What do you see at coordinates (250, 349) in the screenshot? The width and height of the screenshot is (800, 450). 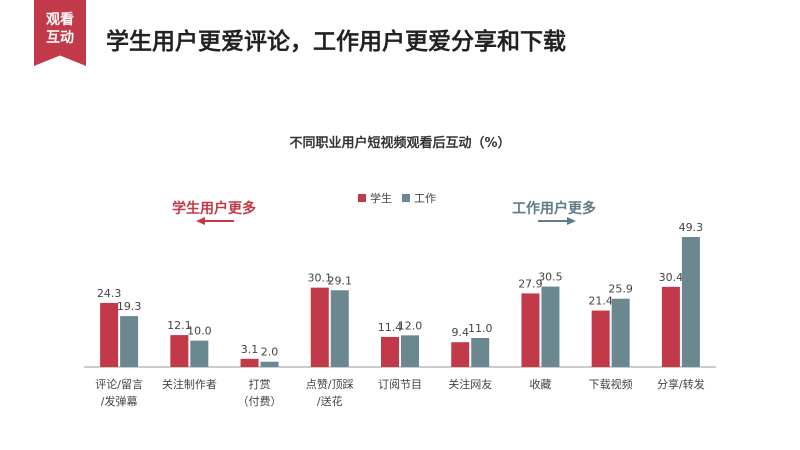 I see `value-label-student-2: 3.1` at bounding box center [250, 349].